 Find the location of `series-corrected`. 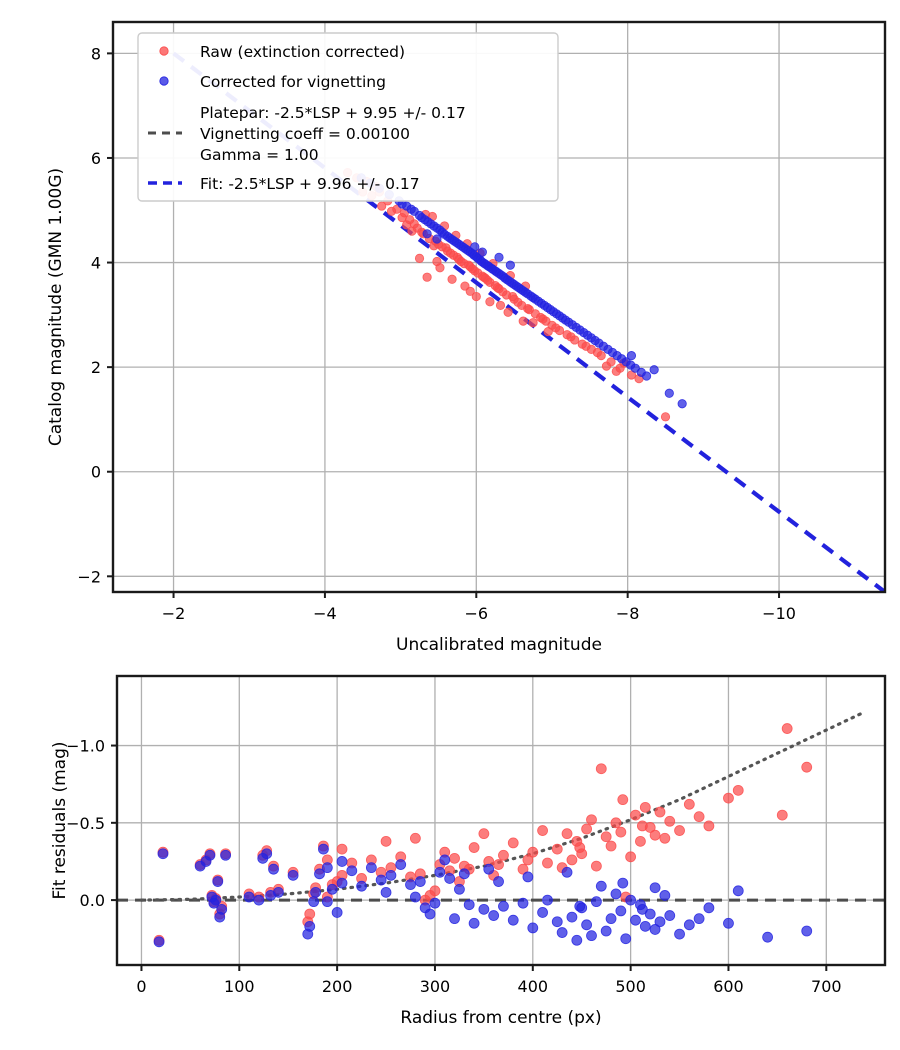

series-corrected is located at coordinates (521, 291).